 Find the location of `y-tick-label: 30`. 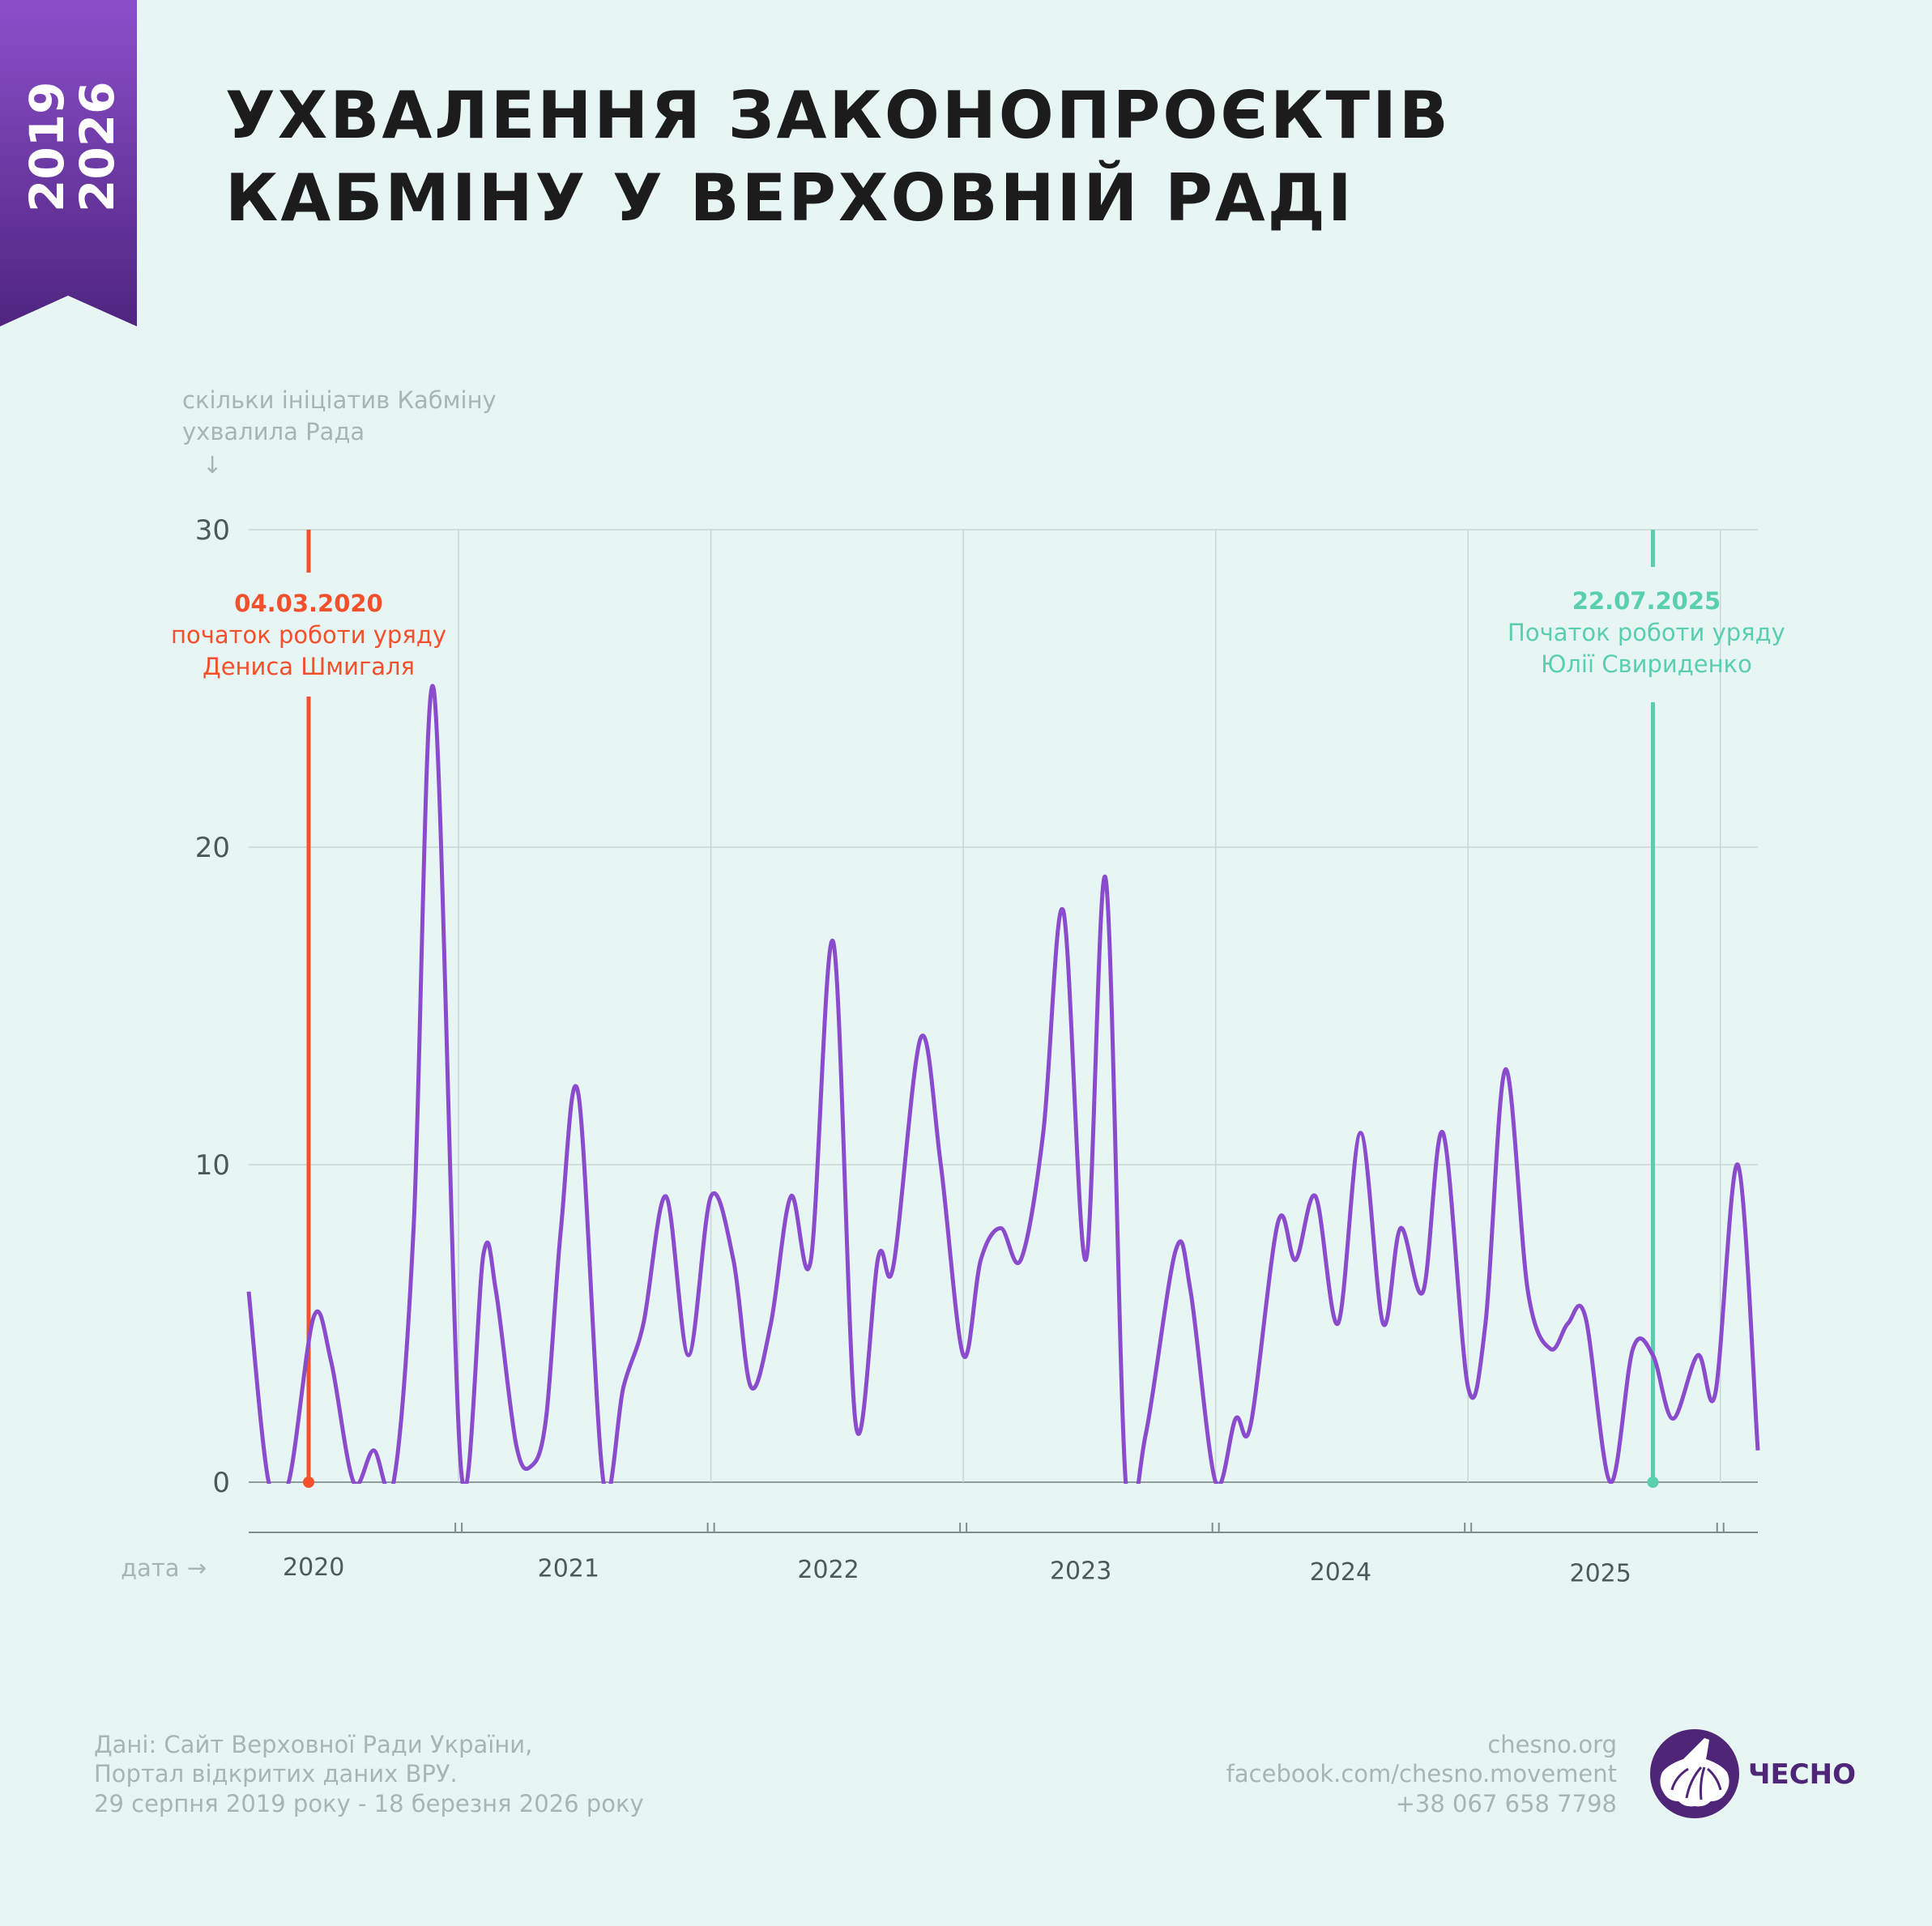

y-tick-label: 30 is located at coordinates (212, 530).